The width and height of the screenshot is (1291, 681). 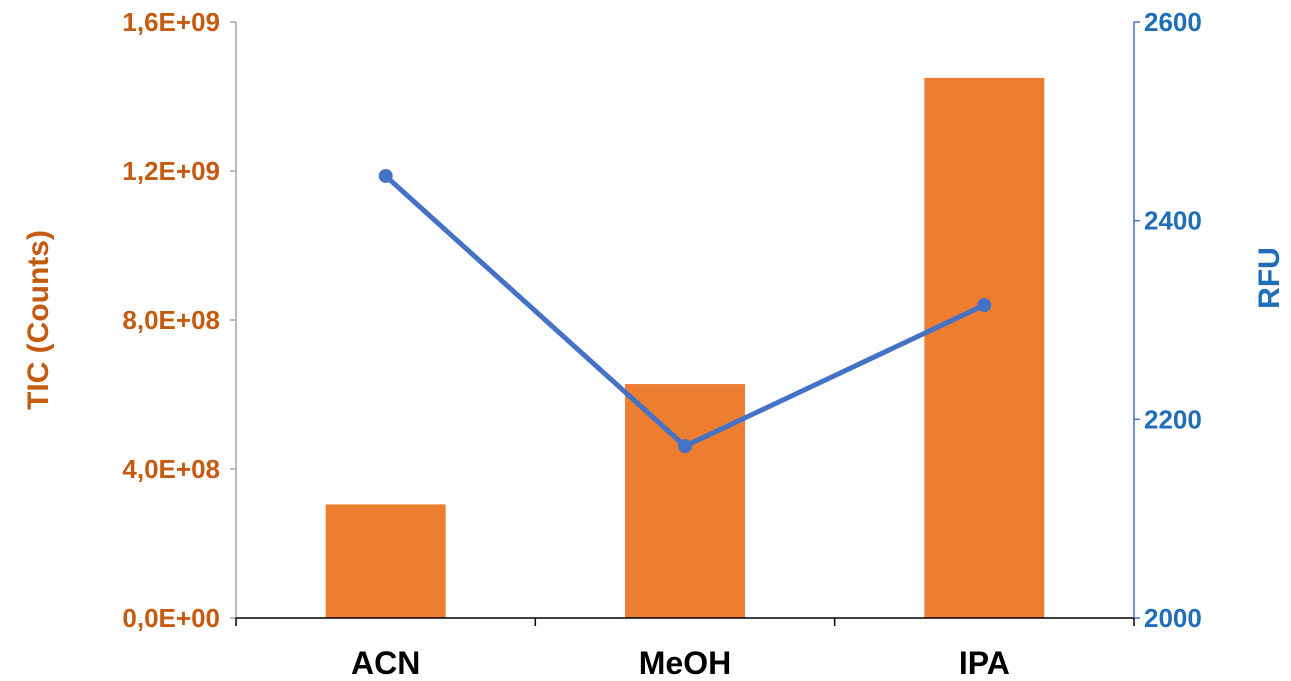 What do you see at coordinates (171, 469) in the screenshot?
I see `left-tick-label: 4,0E+08` at bounding box center [171, 469].